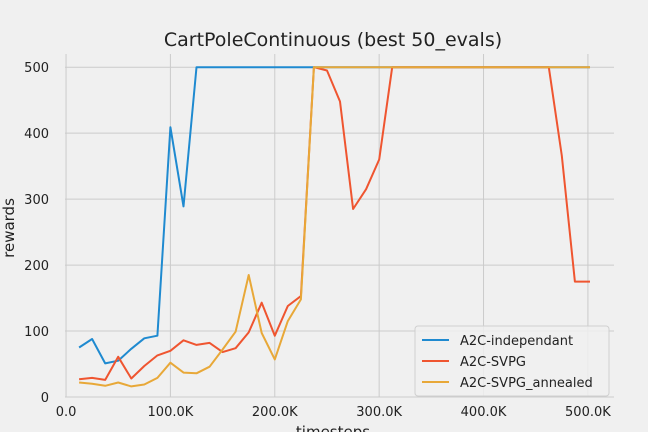  I want to click on x-tick-label: 100.0K, so click(171, 412).